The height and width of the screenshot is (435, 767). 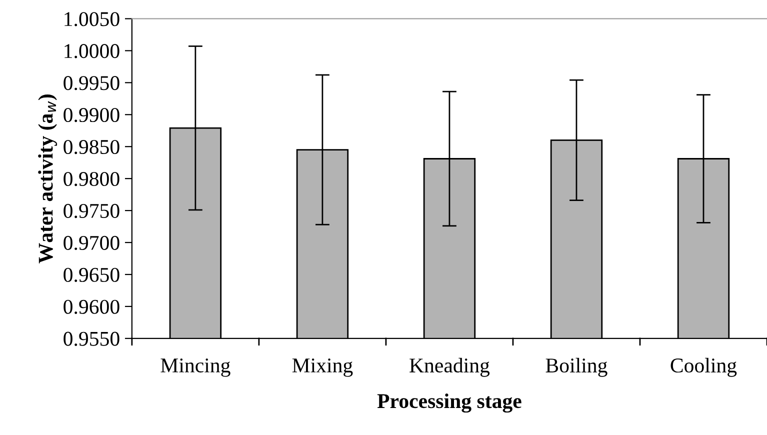 What do you see at coordinates (577, 367) in the screenshot?
I see `x-tick-label: Boiling` at bounding box center [577, 367].